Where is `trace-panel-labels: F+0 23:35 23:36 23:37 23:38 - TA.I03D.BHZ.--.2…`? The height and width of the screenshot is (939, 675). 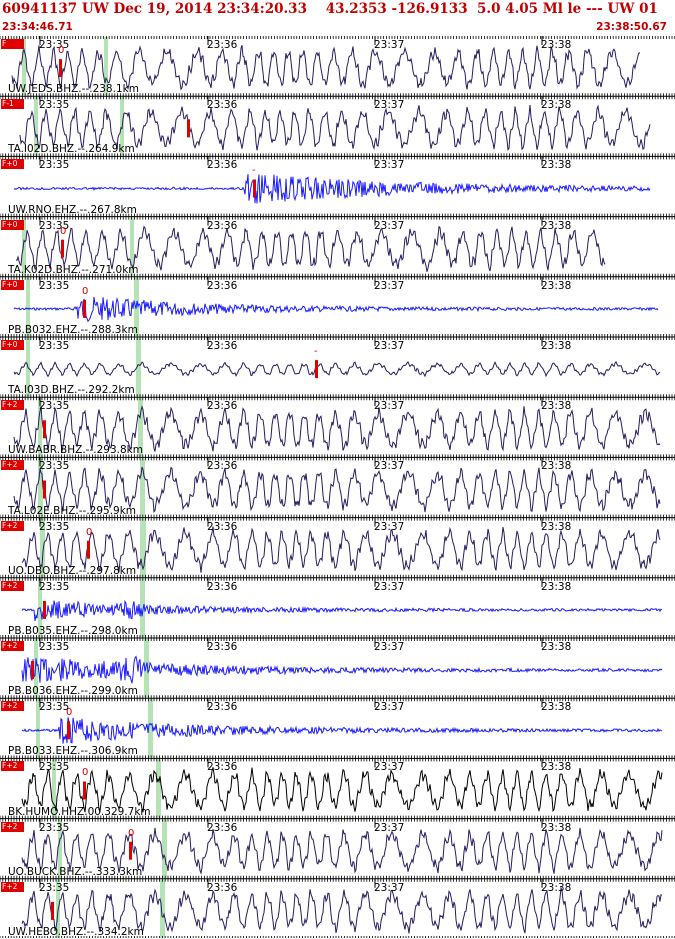 trace-panel-labels: F+0 23:35 23:36 23:37 23:38 - TA.I03D.BHZ.--.2… is located at coordinates (337, 367).